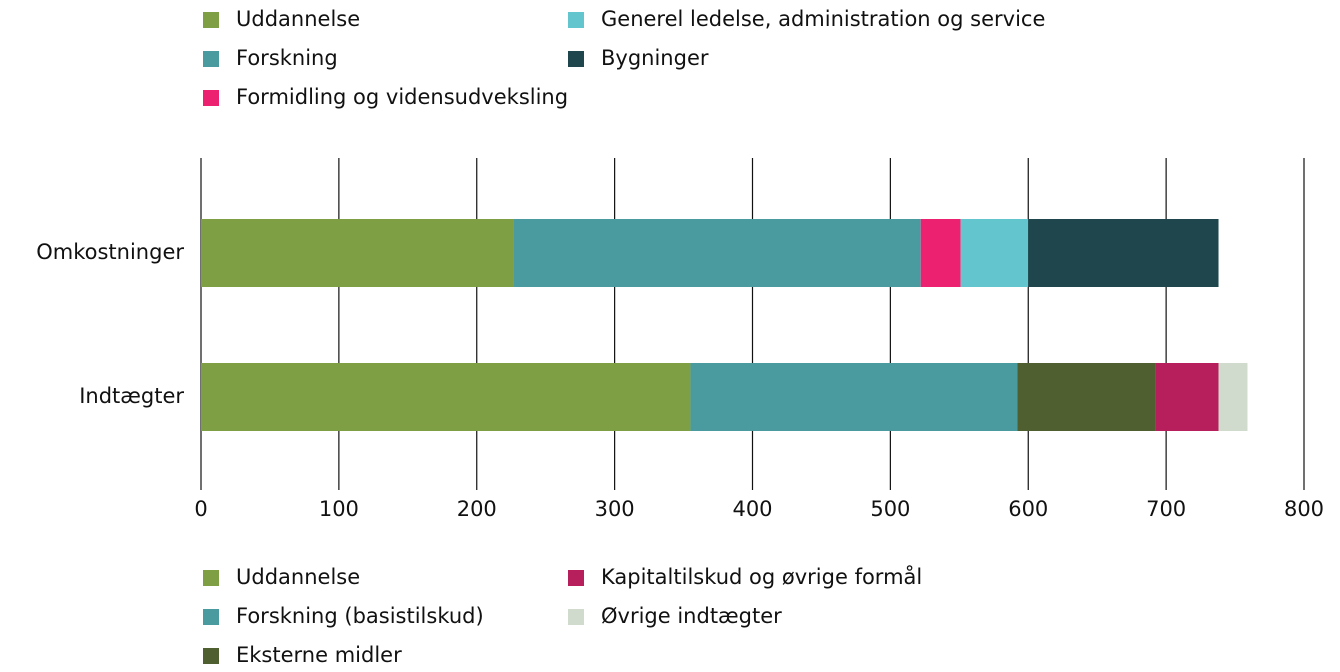  I want to click on x-tick-label: 600, so click(1028, 509).